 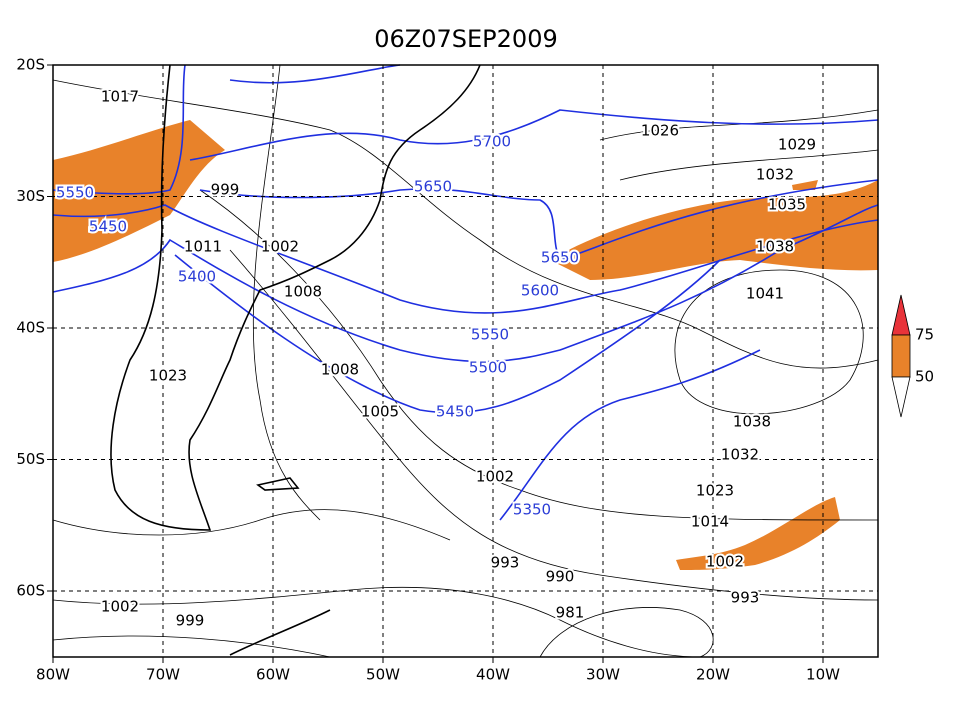 I want to click on lon-label: 10W, so click(x=823, y=675).